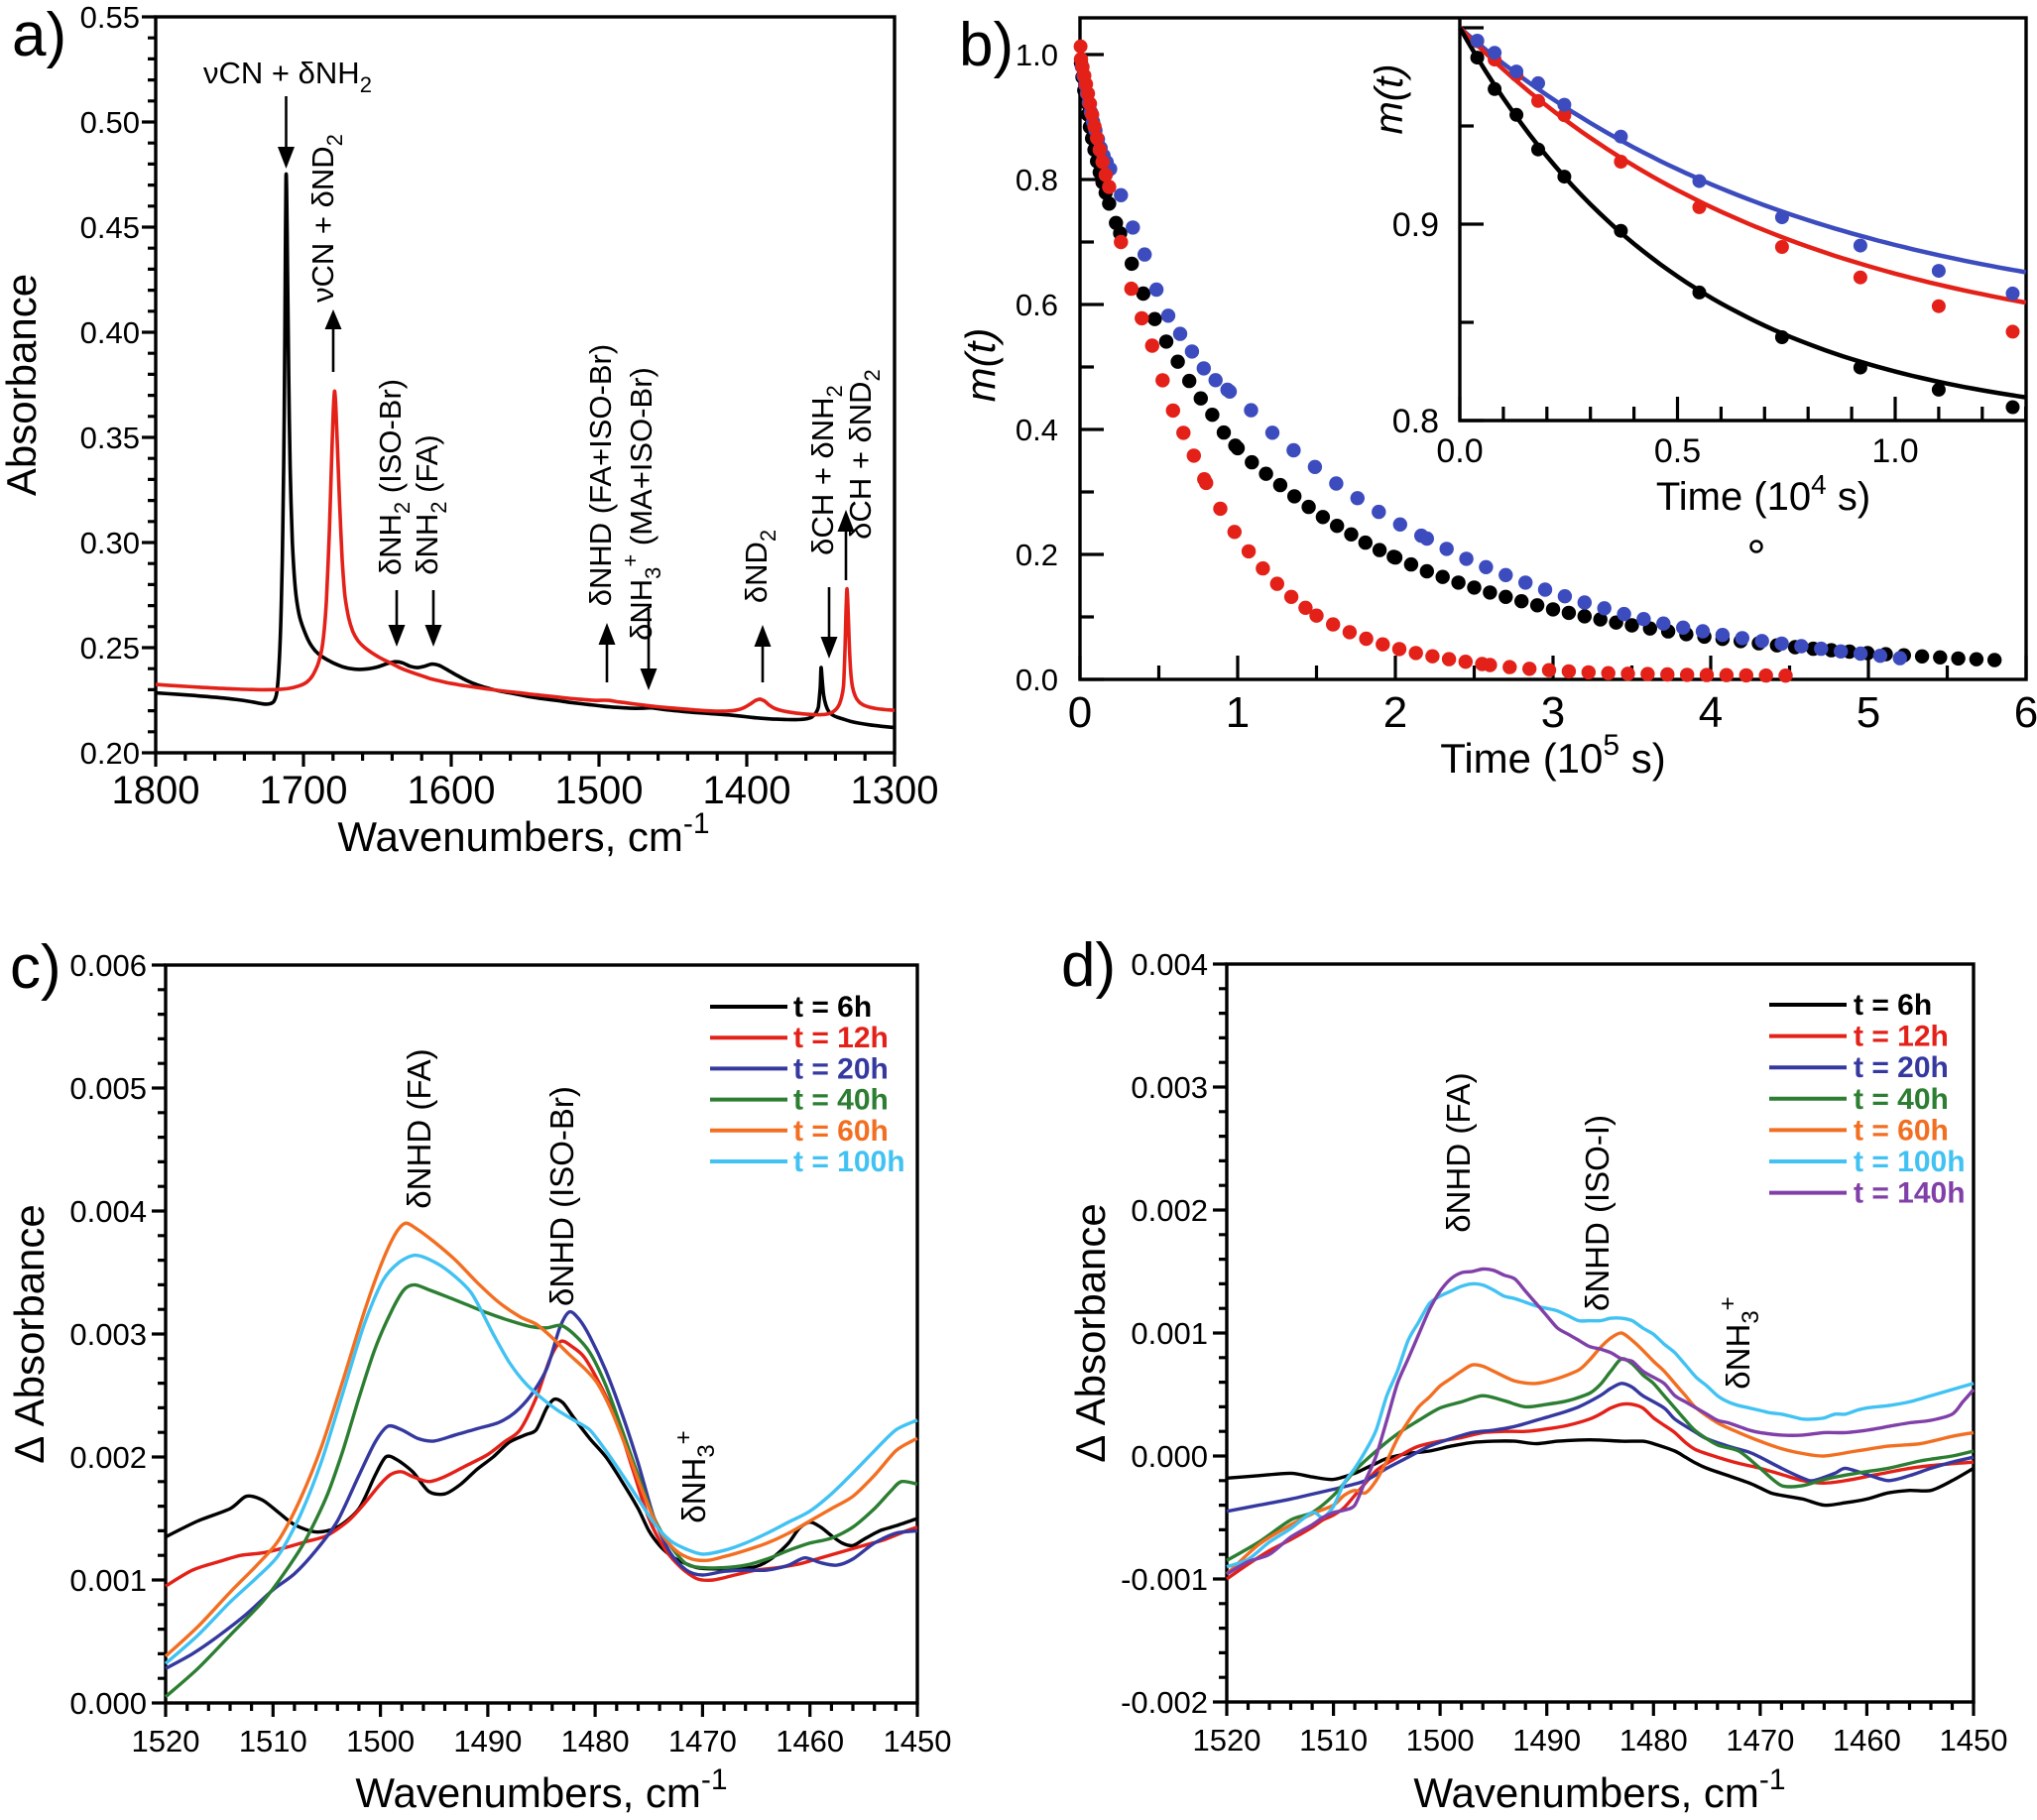 The height and width of the screenshot is (1820, 2037). I want to click on svg-text: 0.35, so click(110, 438).